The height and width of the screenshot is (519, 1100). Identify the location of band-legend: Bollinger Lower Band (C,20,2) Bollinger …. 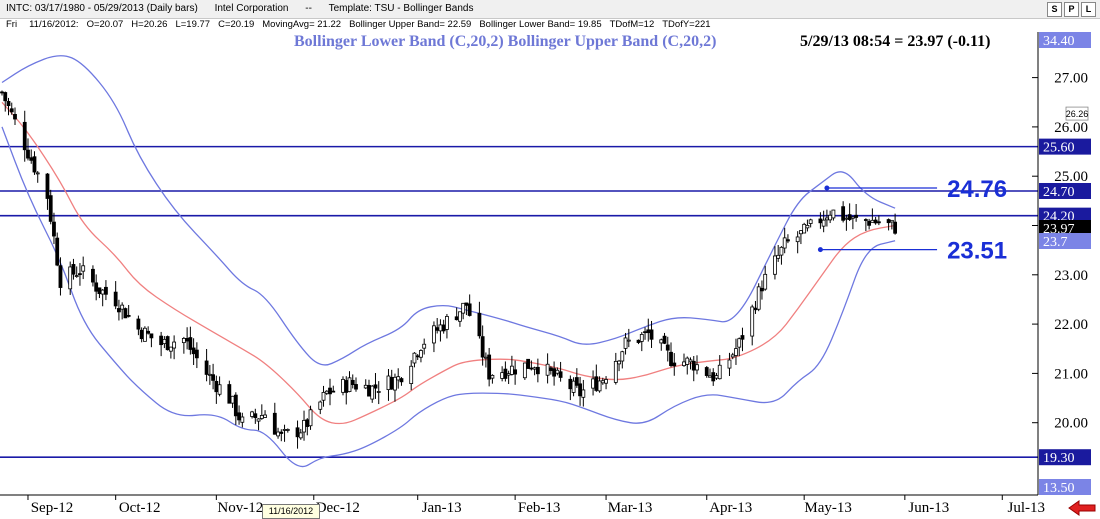
(505, 41).